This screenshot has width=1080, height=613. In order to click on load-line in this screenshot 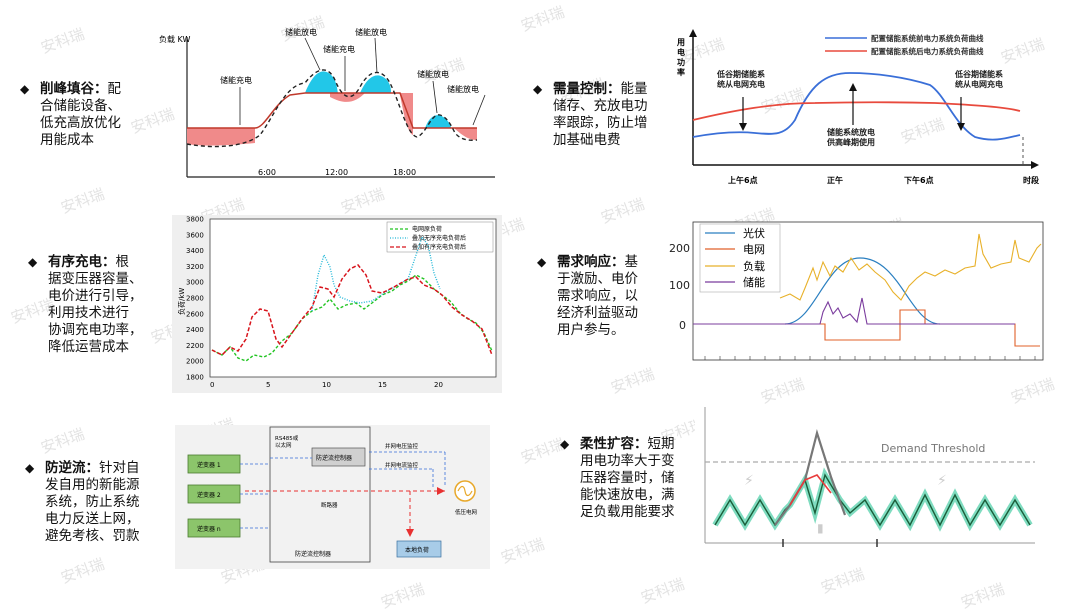, I will do `click(910, 267)`.